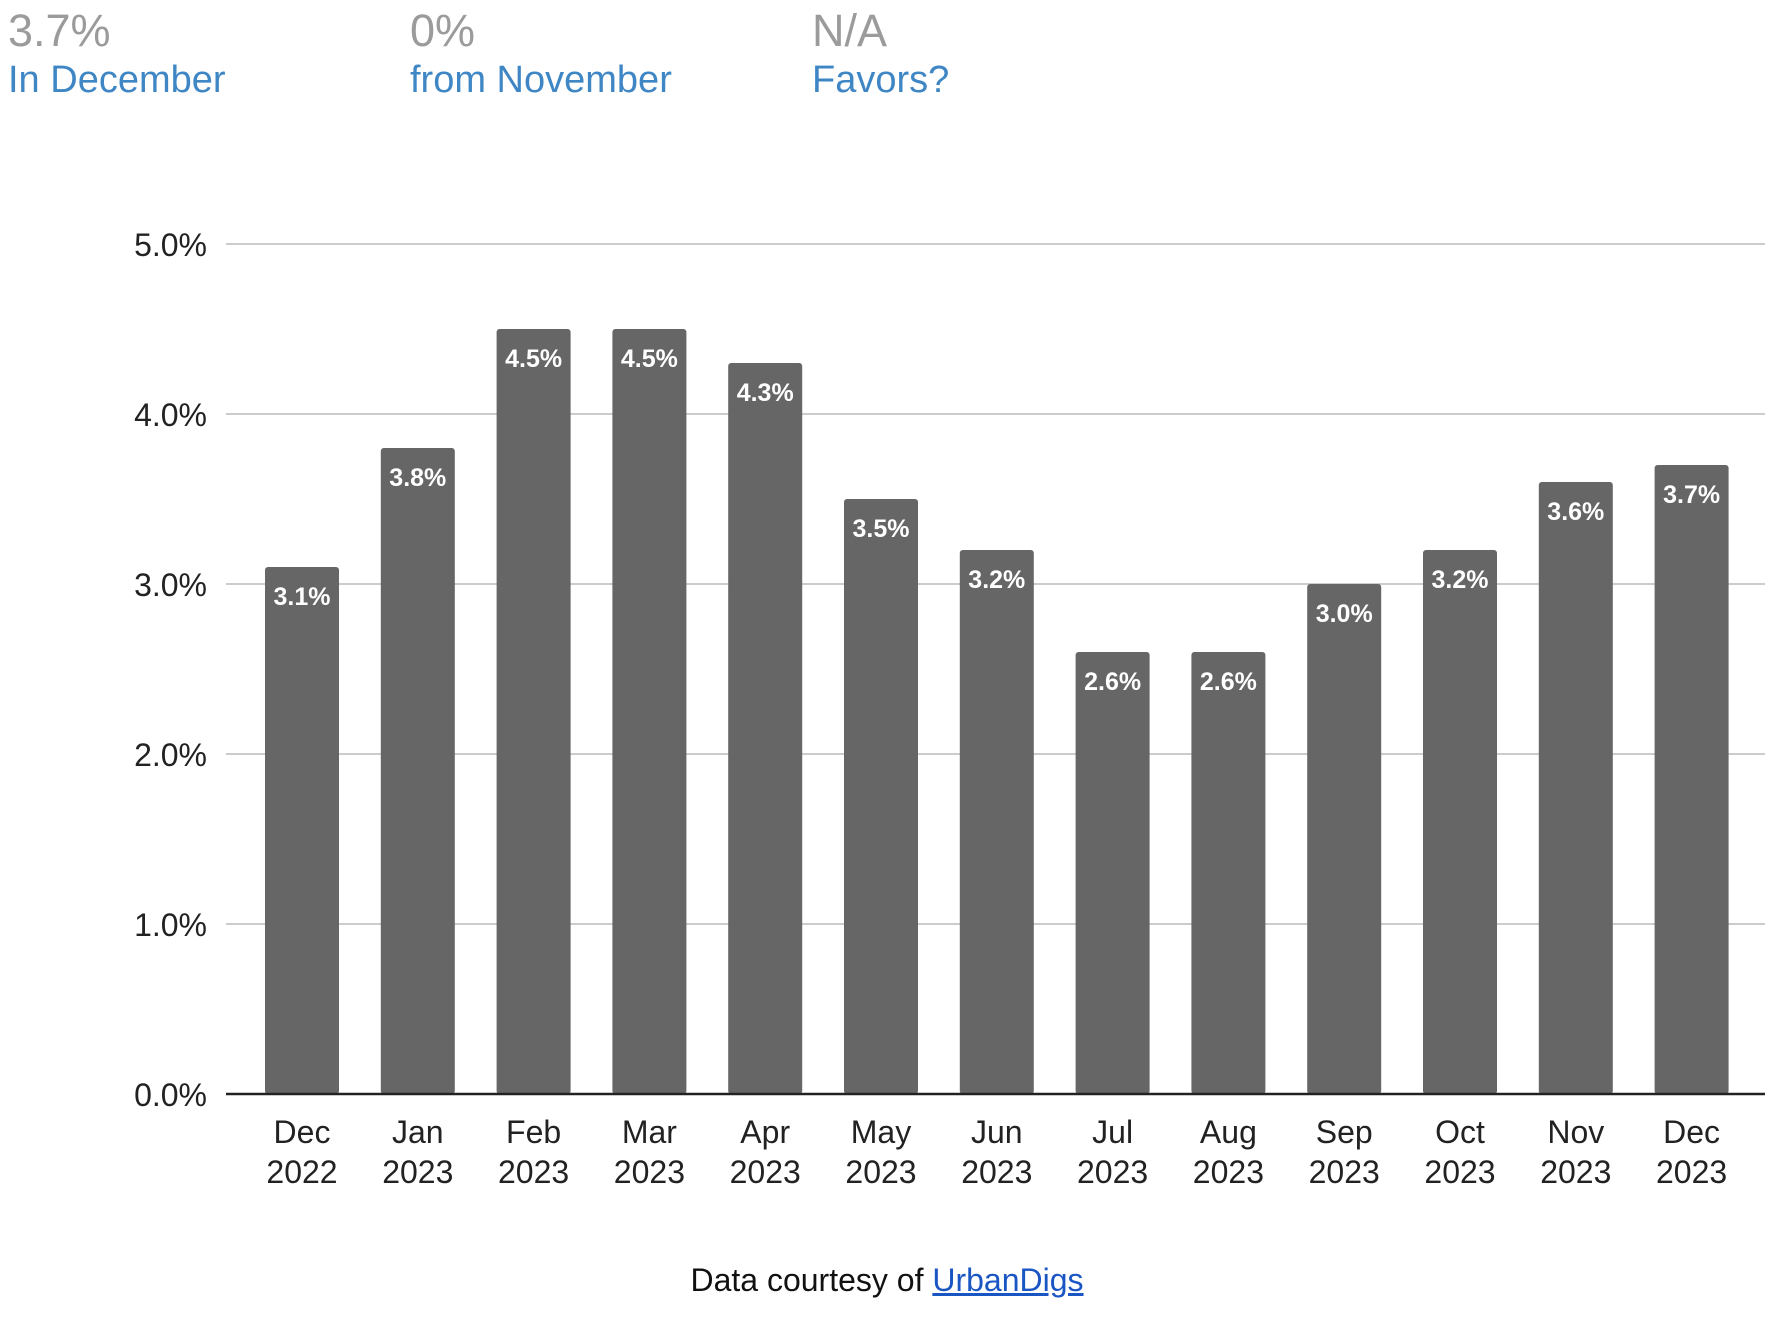 The image size is (1774, 1332). I want to click on y-tick-label: 2.0%, so click(170, 755).